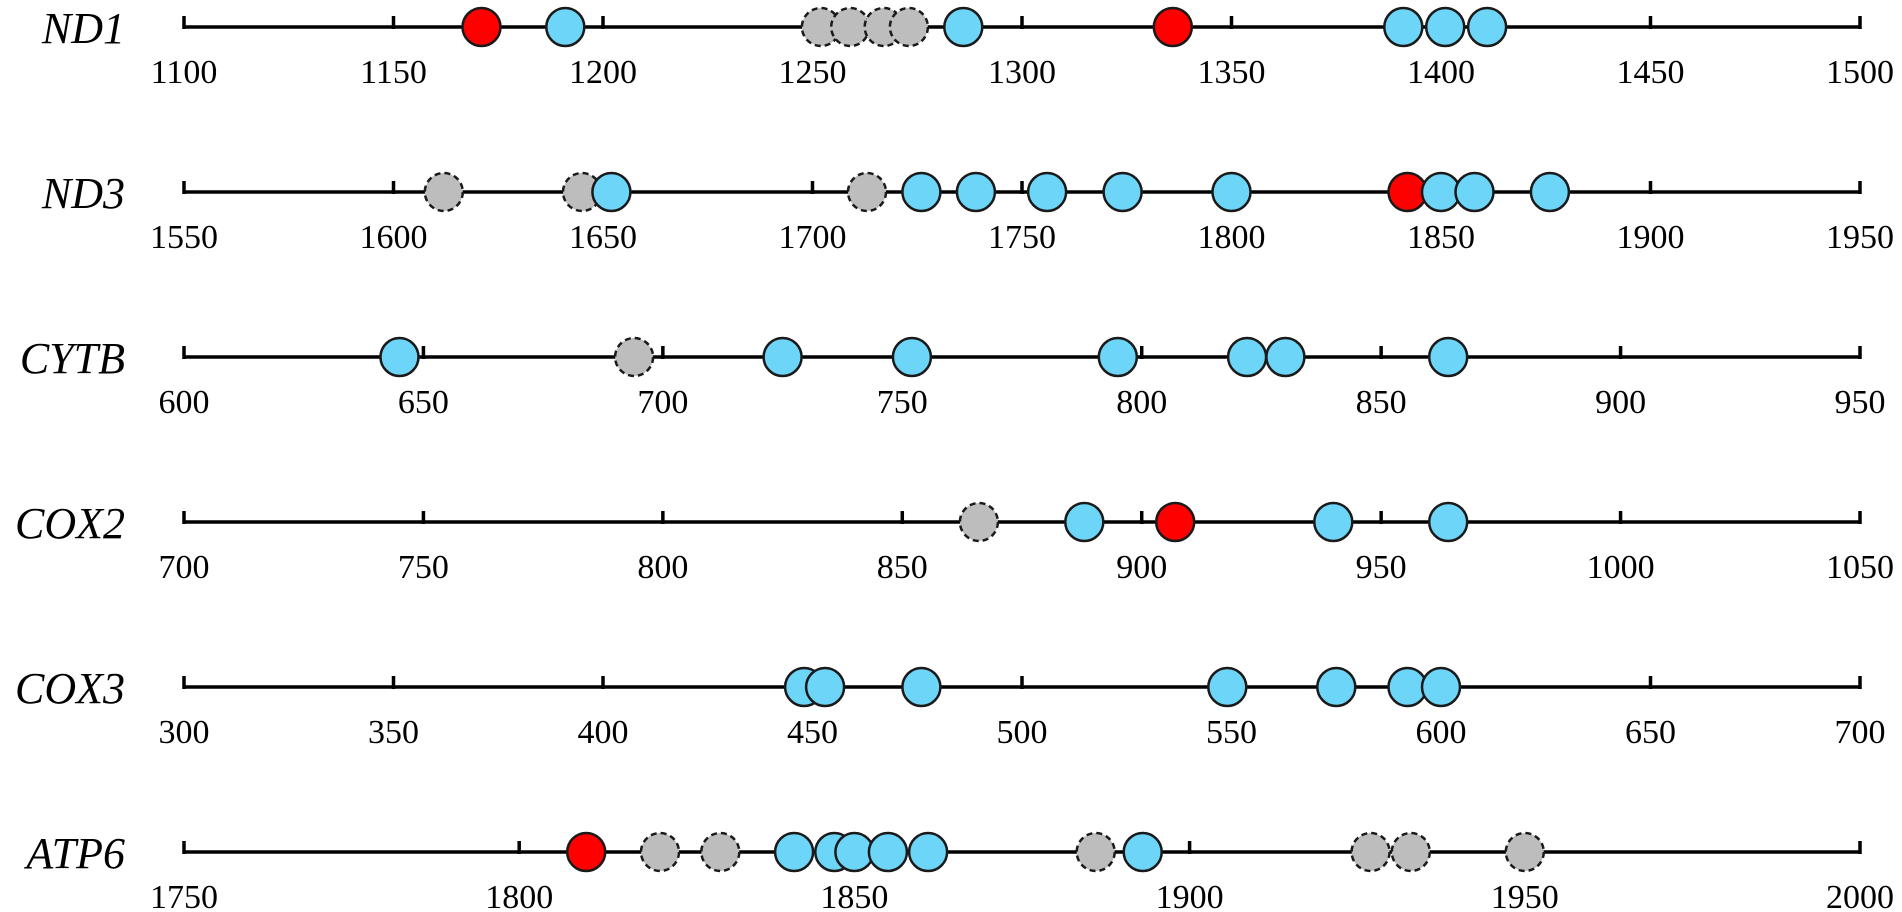 The width and height of the screenshot is (1902, 912). I want to click on track-cox2: COX2 700 750 800 850 900 950 1000 1050, so click(954, 542).